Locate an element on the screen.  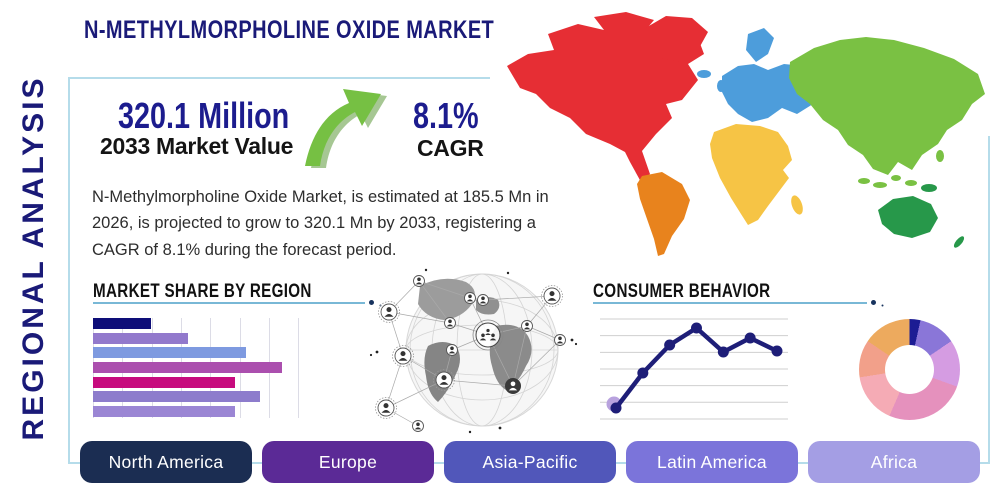
map-greenland is located at coordinates (675, 39).